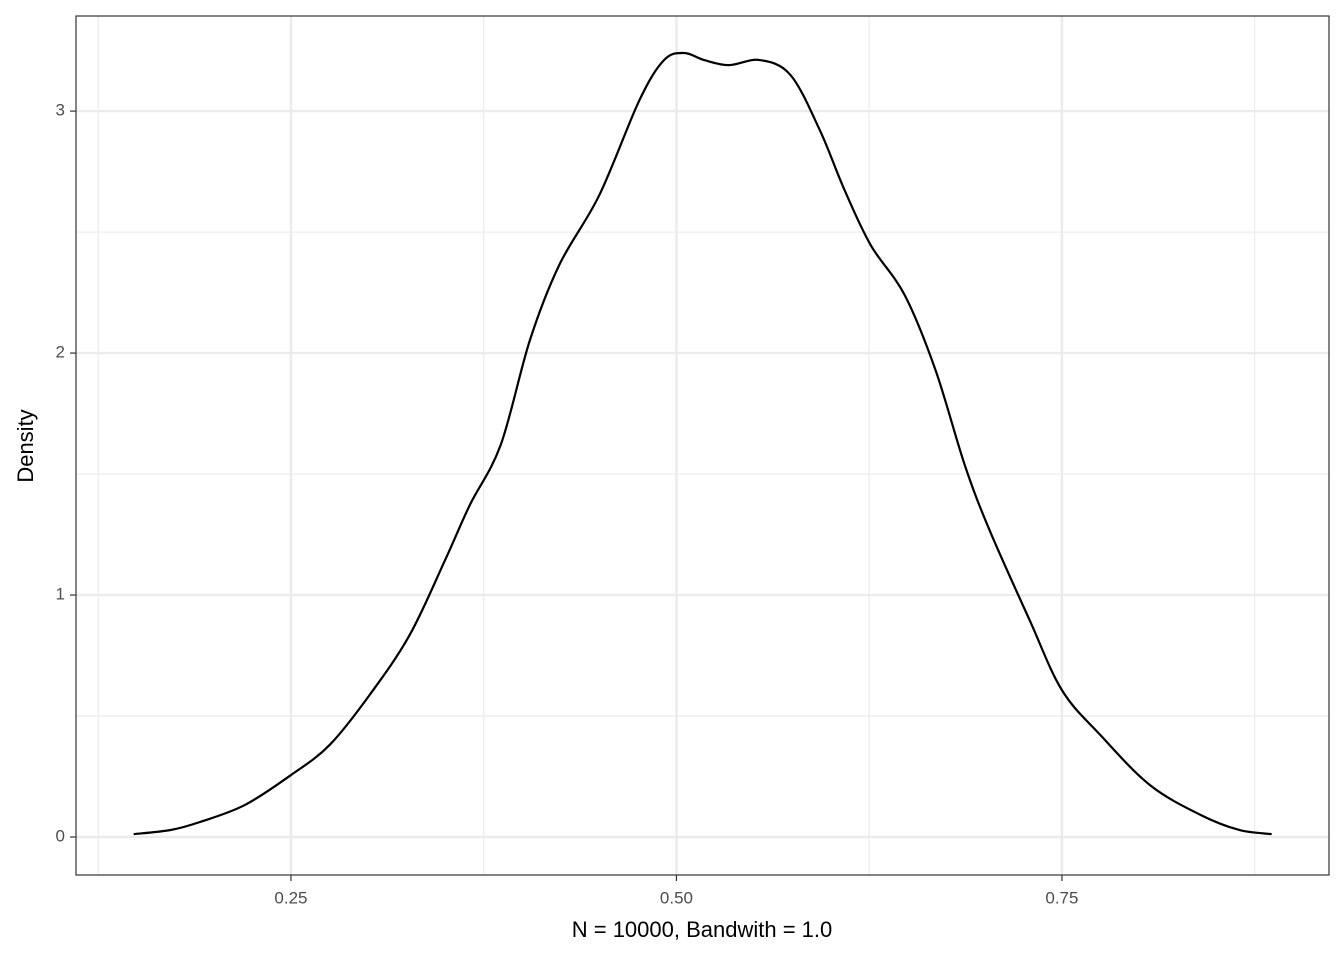  I want to click on x-tick-label: 0.25, so click(290, 897).